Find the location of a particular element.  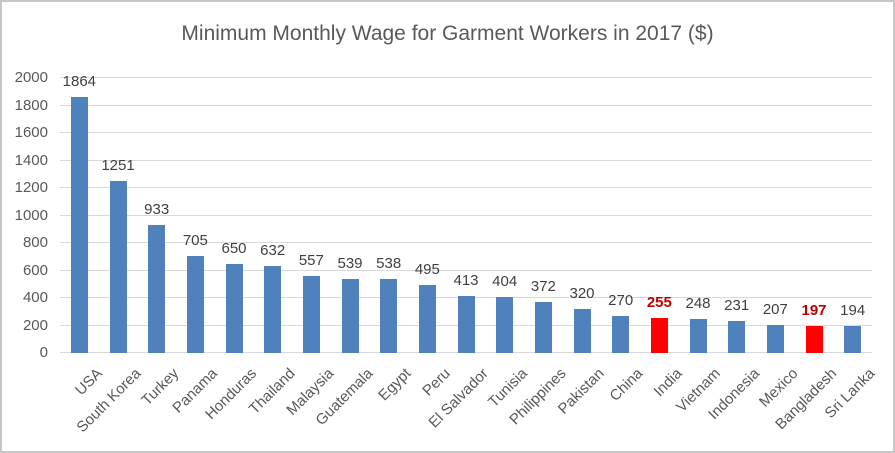

bar-el-salvador is located at coordinates (466, 324).